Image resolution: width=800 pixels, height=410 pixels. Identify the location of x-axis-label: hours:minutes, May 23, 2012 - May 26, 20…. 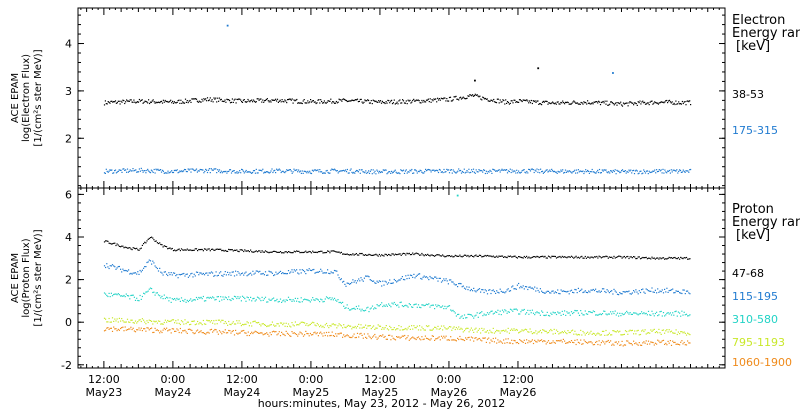
(382, 403).